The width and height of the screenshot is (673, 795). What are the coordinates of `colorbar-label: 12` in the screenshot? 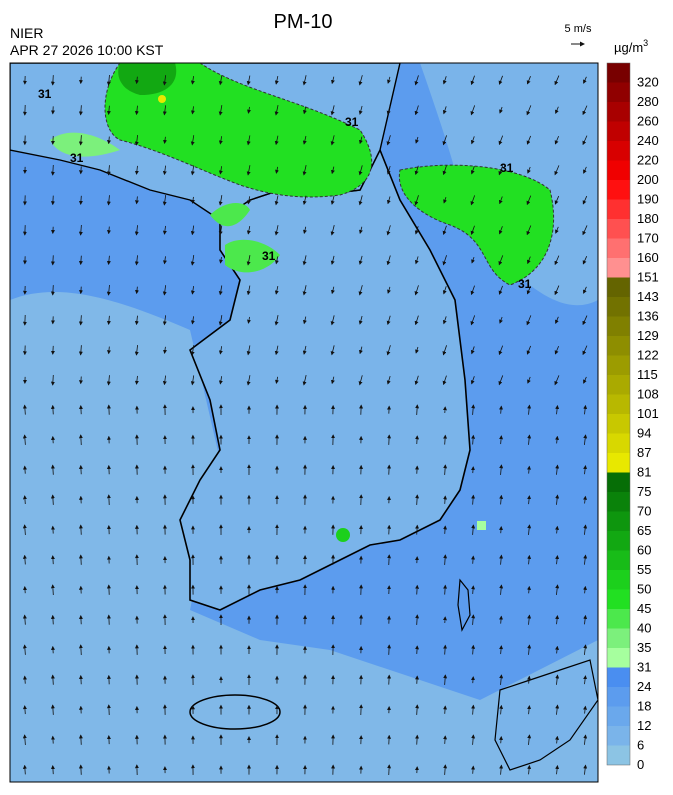 It's located at (644, 725).